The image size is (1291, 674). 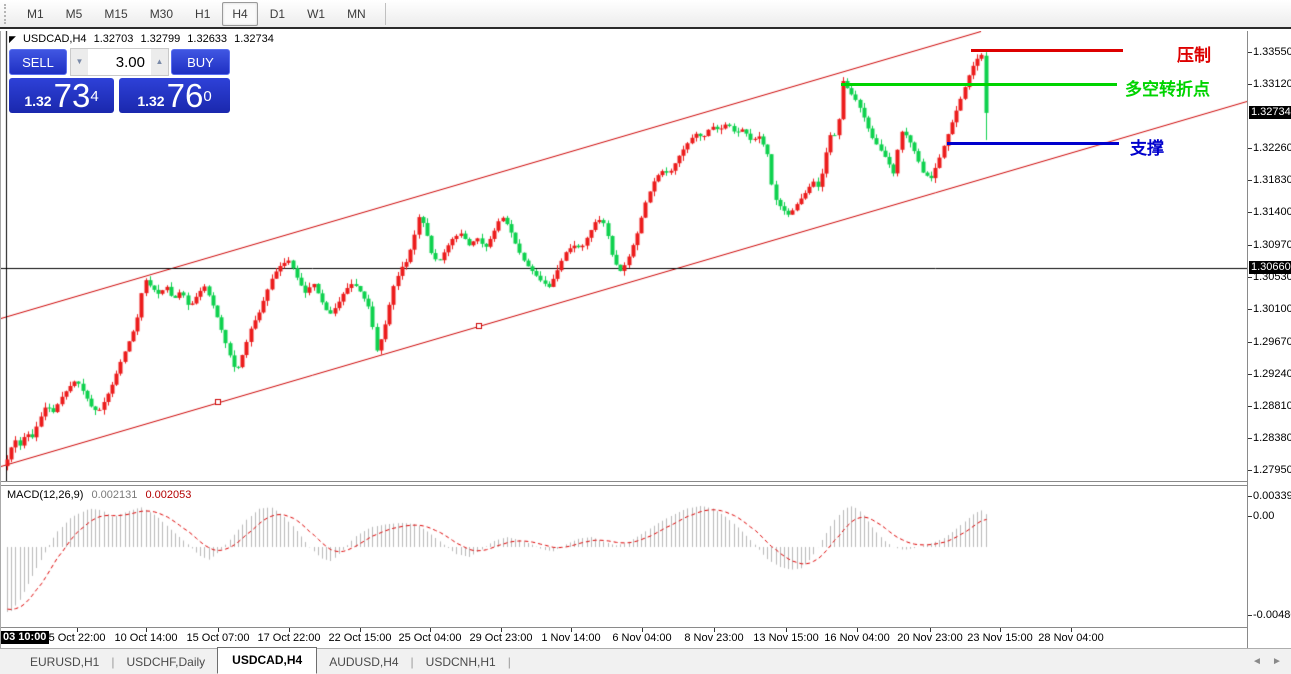 I want to click on time-tick-label: 23 Nov 15:00, so click(x=1000, y=638).